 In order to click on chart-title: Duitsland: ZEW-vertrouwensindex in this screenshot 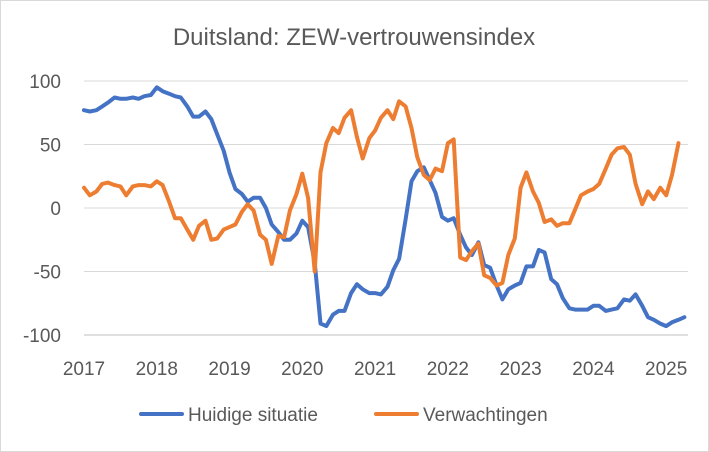, I will do `click(354, 37)`.